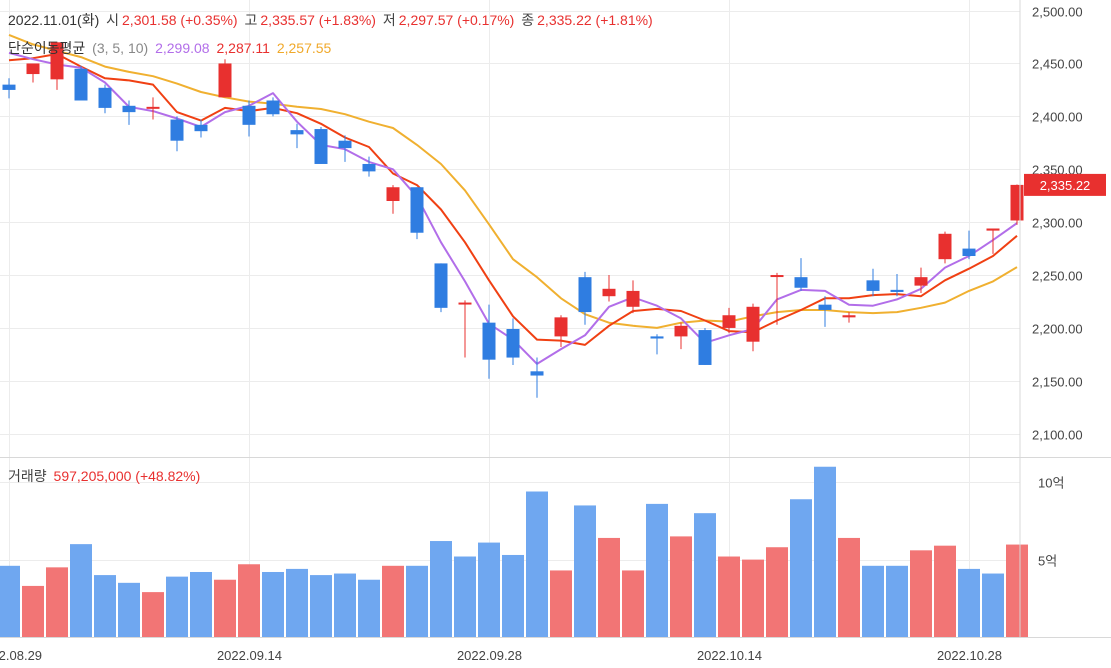 The width and height of the screenshot is (1111, 668). I want to click on volume-tick-label: 10억, so click(1051, 483).